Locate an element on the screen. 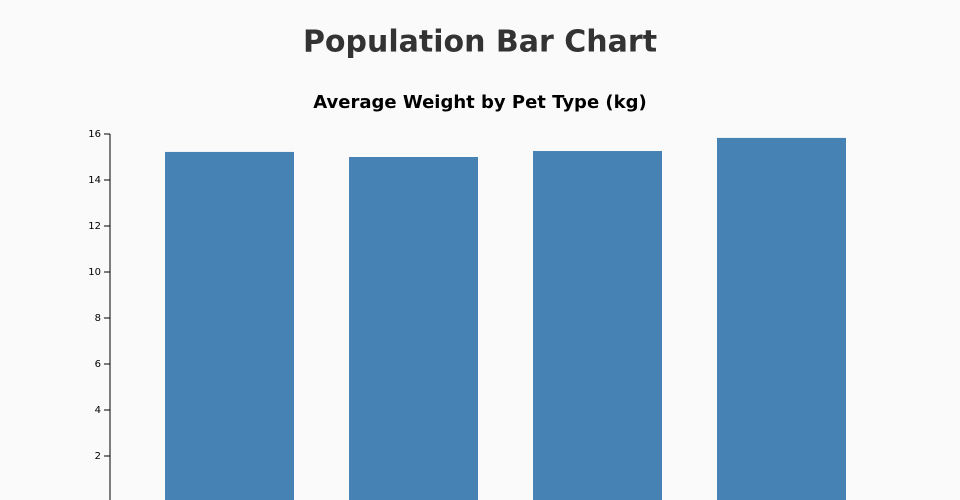 Image resolution: width=960 pixels, height=500 pixels. chart-title: Population Bar Chart is located at coordinates (480, 42).